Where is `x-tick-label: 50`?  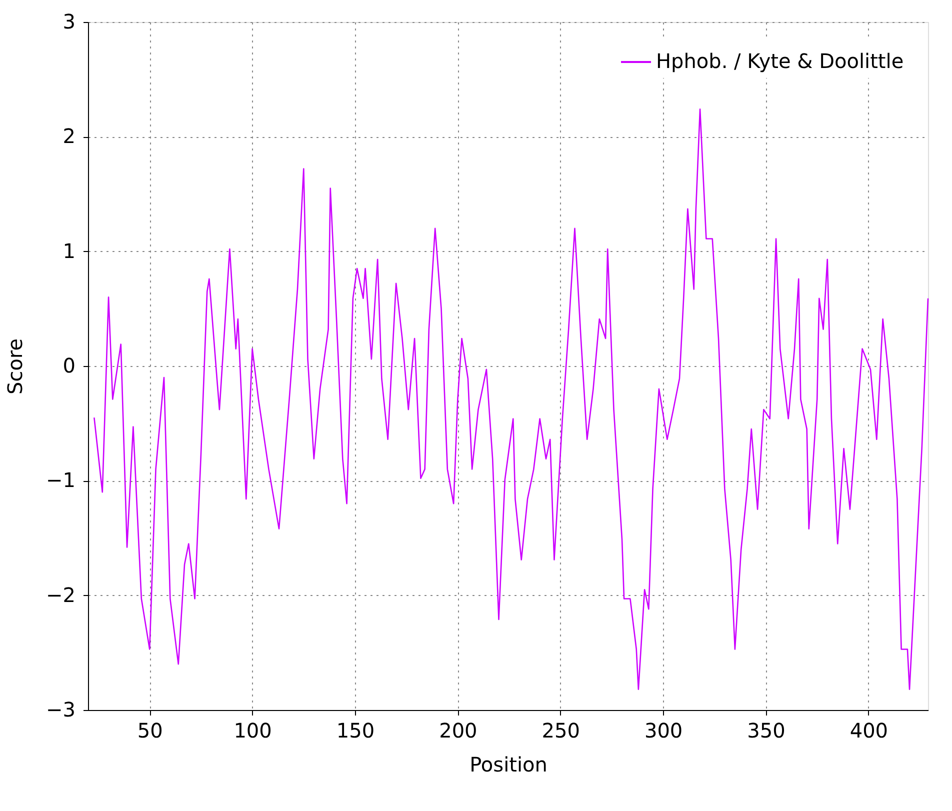 x-tick-label: 50 is located at coordinates (150, 730).